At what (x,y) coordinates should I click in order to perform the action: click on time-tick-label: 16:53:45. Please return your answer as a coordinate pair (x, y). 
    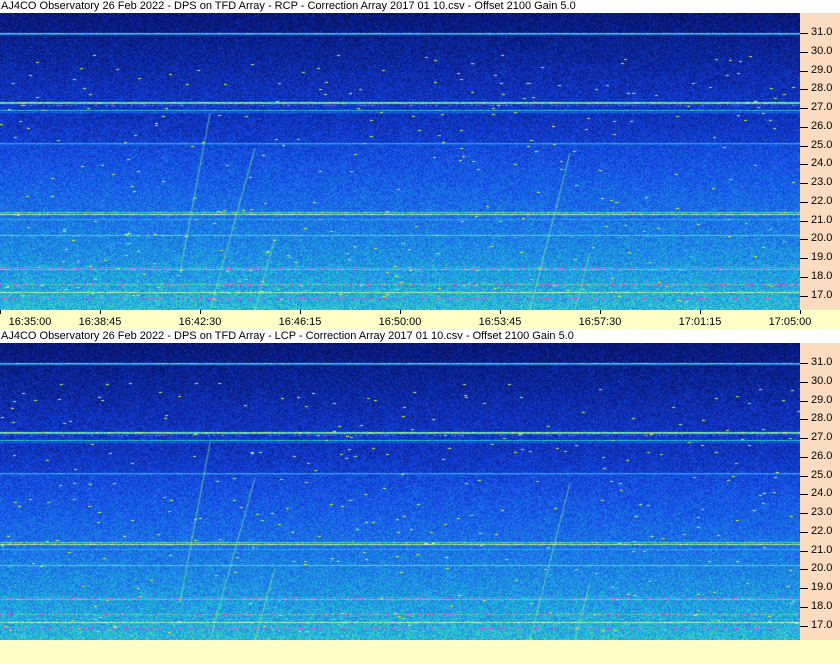
    Looking at the image, I should click on (500, 322).